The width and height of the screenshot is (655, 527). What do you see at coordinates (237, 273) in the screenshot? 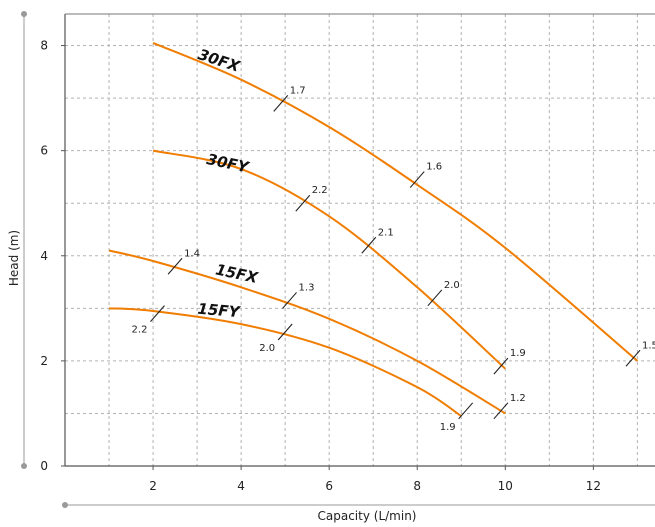
I see `series-name-label: 15FX` at bounding box center [237, 273].